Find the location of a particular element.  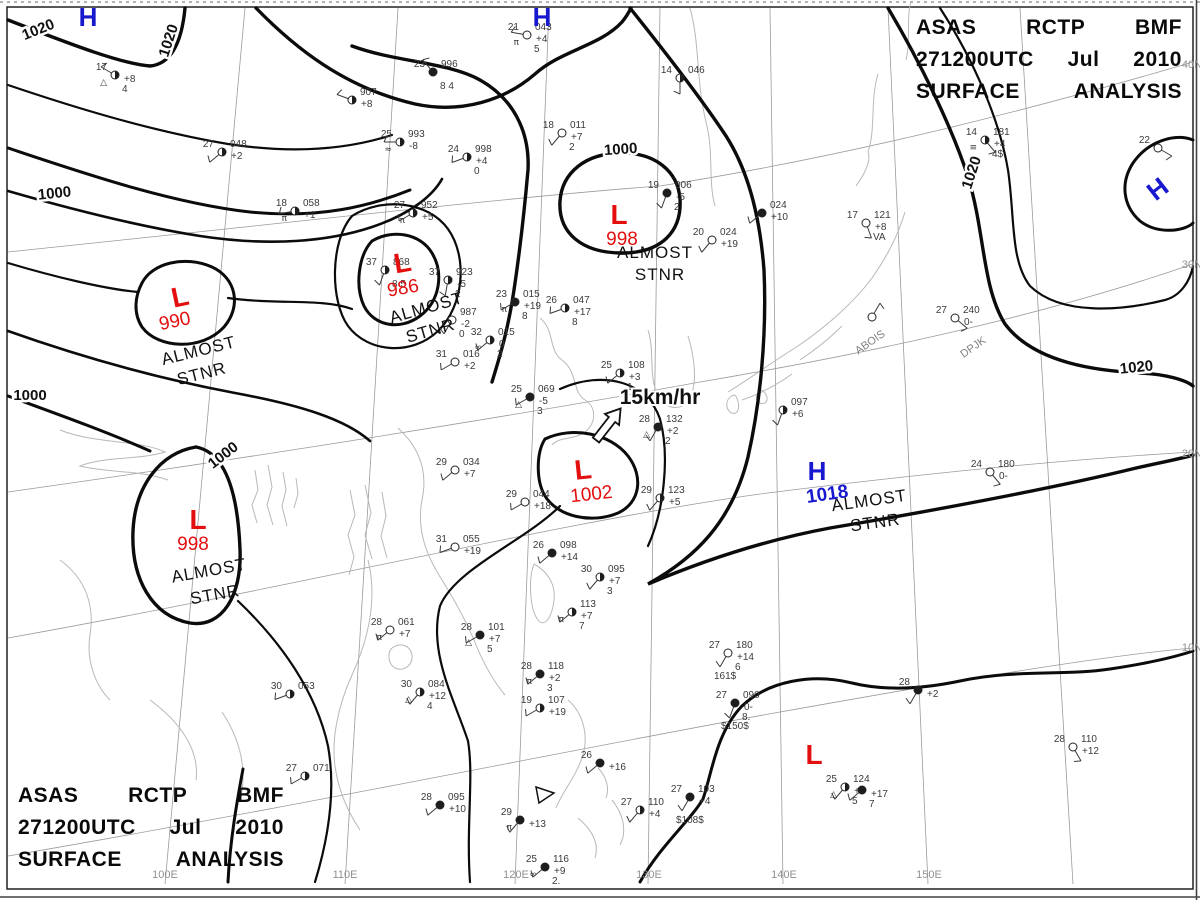

station-pressure: 046 is located at coordinates (696, 70).